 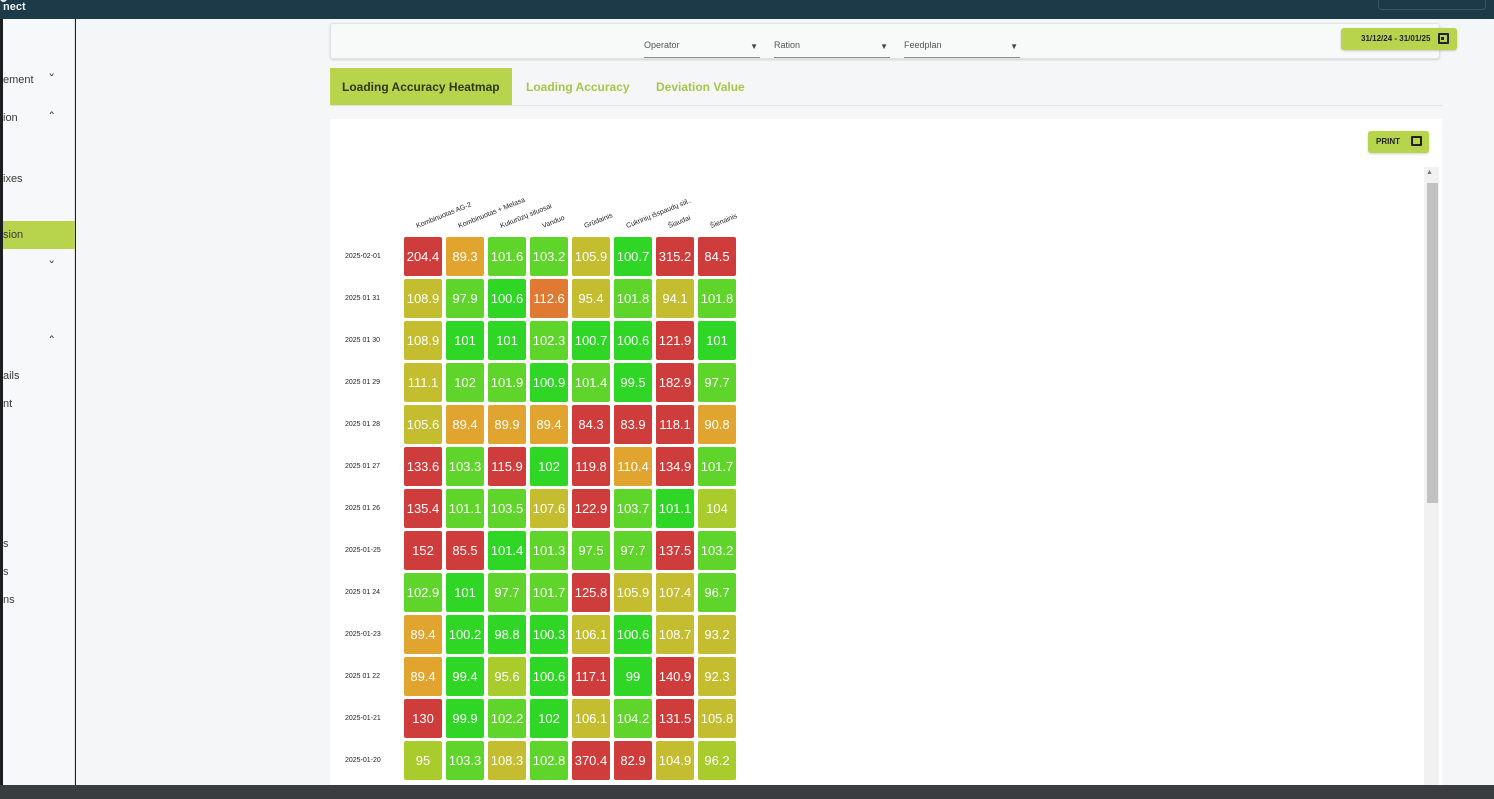 I want to click on heatmap-cell: 100.9, so click(x=549, y=382).